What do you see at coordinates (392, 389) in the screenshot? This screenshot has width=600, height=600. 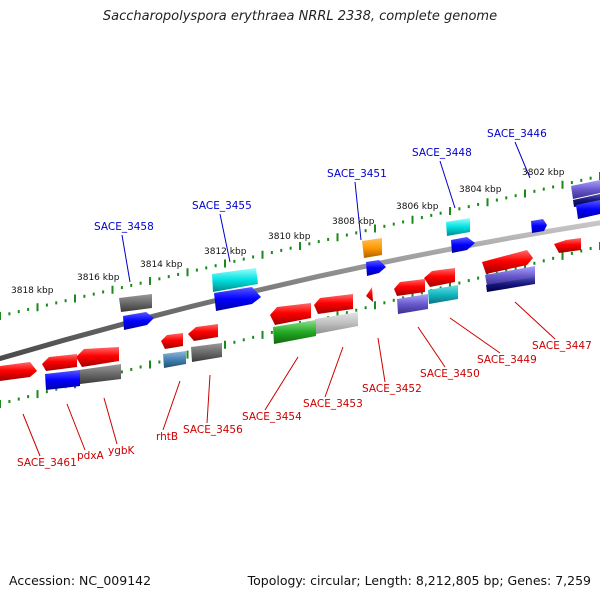 I see `gene-label: SACE_3452` at bounding box center [392, 389].